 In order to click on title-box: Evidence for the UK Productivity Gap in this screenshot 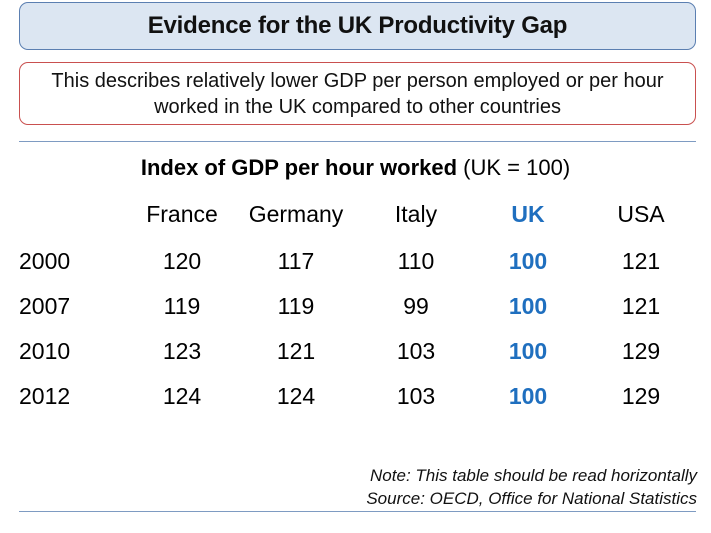, I will do `click(357, 26)`.